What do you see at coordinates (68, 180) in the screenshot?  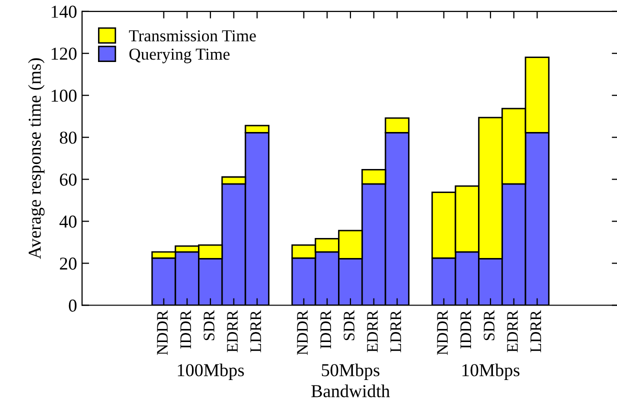 I see `y-tick-label: 60` at bounding box center [68, 180].